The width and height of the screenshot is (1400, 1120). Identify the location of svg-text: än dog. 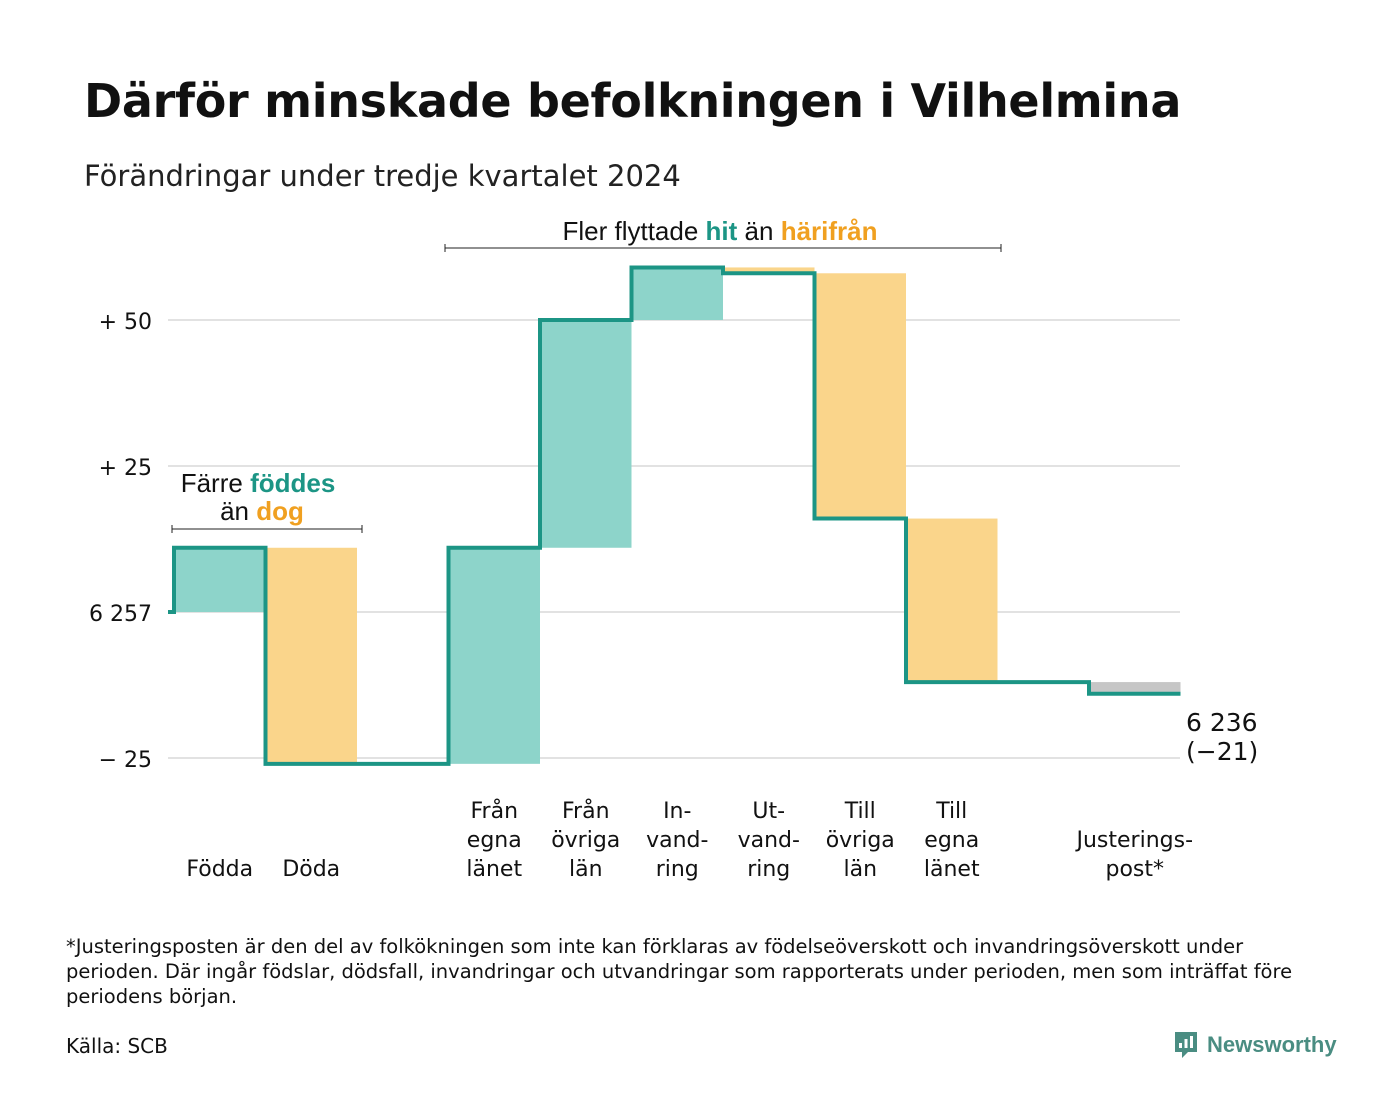
(262, 511).